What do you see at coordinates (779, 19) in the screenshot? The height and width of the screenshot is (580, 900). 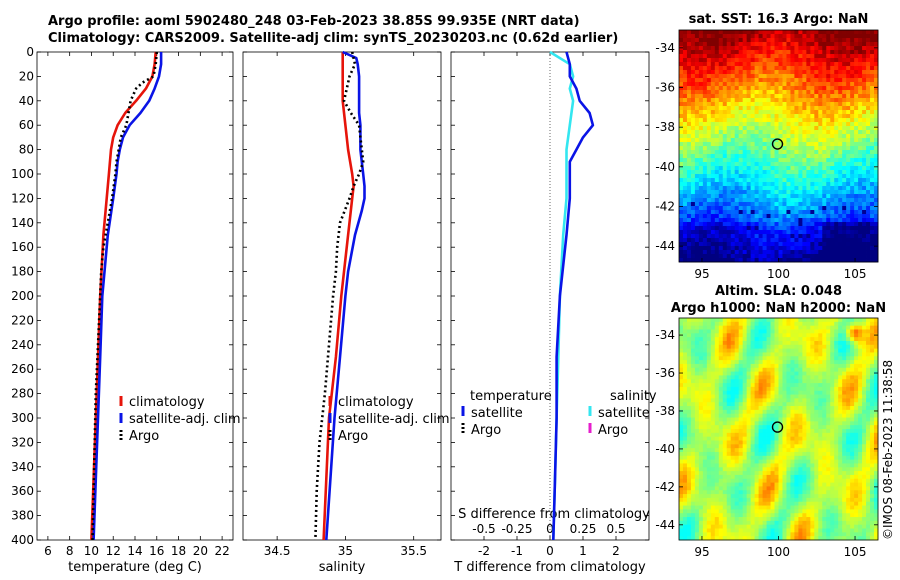 I see `map-title: sat. SST: 16.3 Argo: NaN` at bounding box center [779, 19].